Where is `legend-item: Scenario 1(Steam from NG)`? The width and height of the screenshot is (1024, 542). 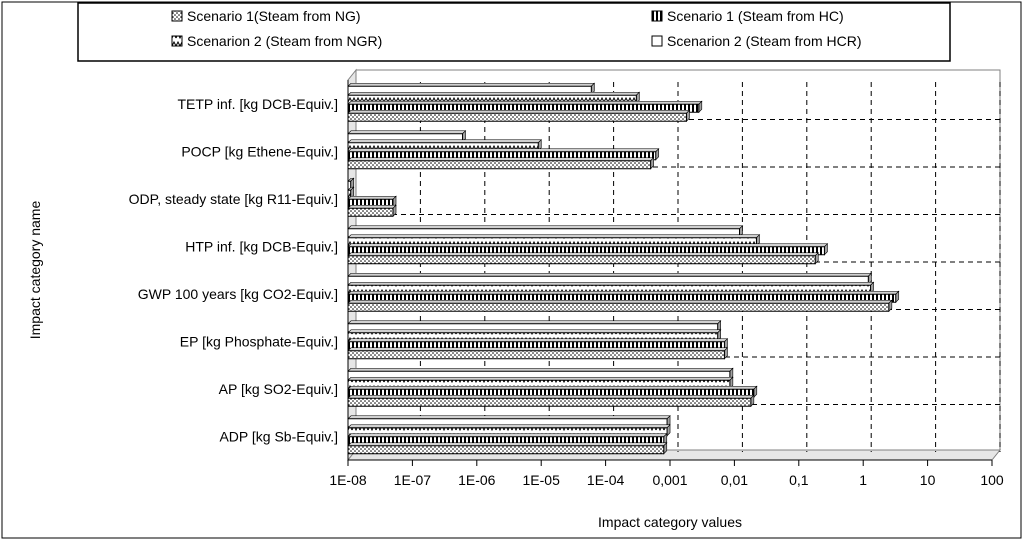
legend-item: Scenario 1(Steam from NG) is located at coordinates (266, 16).